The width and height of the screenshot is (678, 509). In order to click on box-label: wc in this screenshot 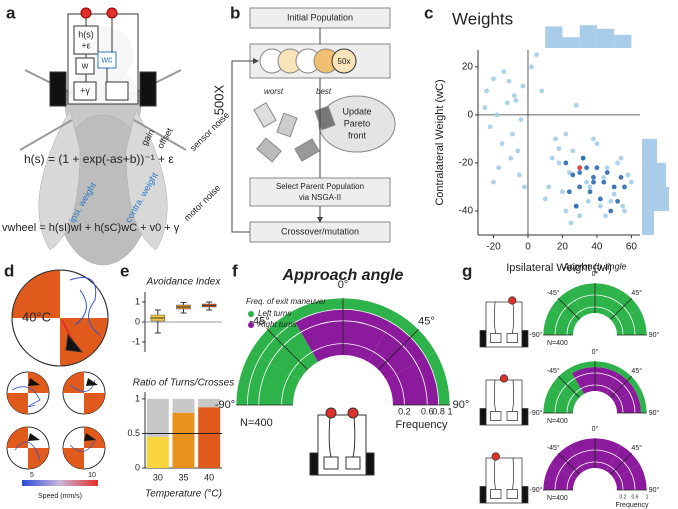, I will do `click(107, 59)`.